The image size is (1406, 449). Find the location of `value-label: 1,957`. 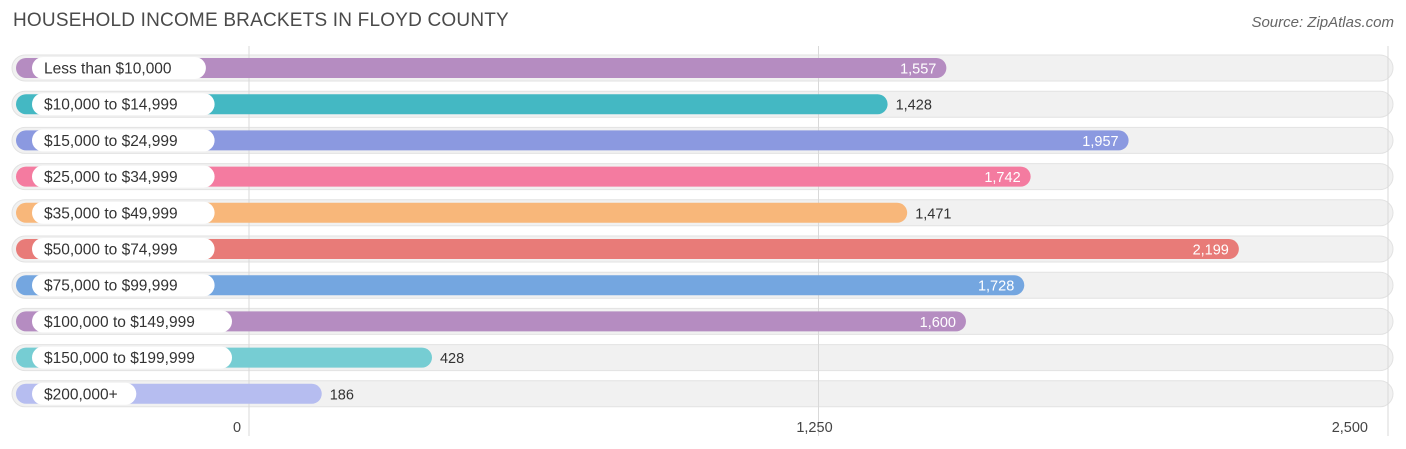

value-label: 1,957 is located at coordinates (1100, 142).